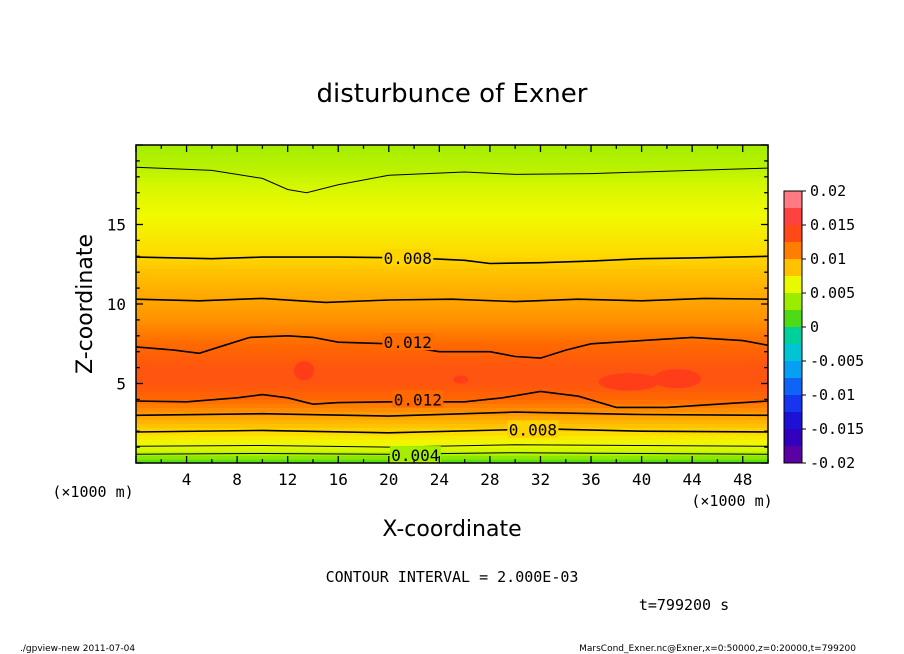 The width and height of the screenshot is (904, 654). I want to click on x-tick-label: 36, so click(590, 479).